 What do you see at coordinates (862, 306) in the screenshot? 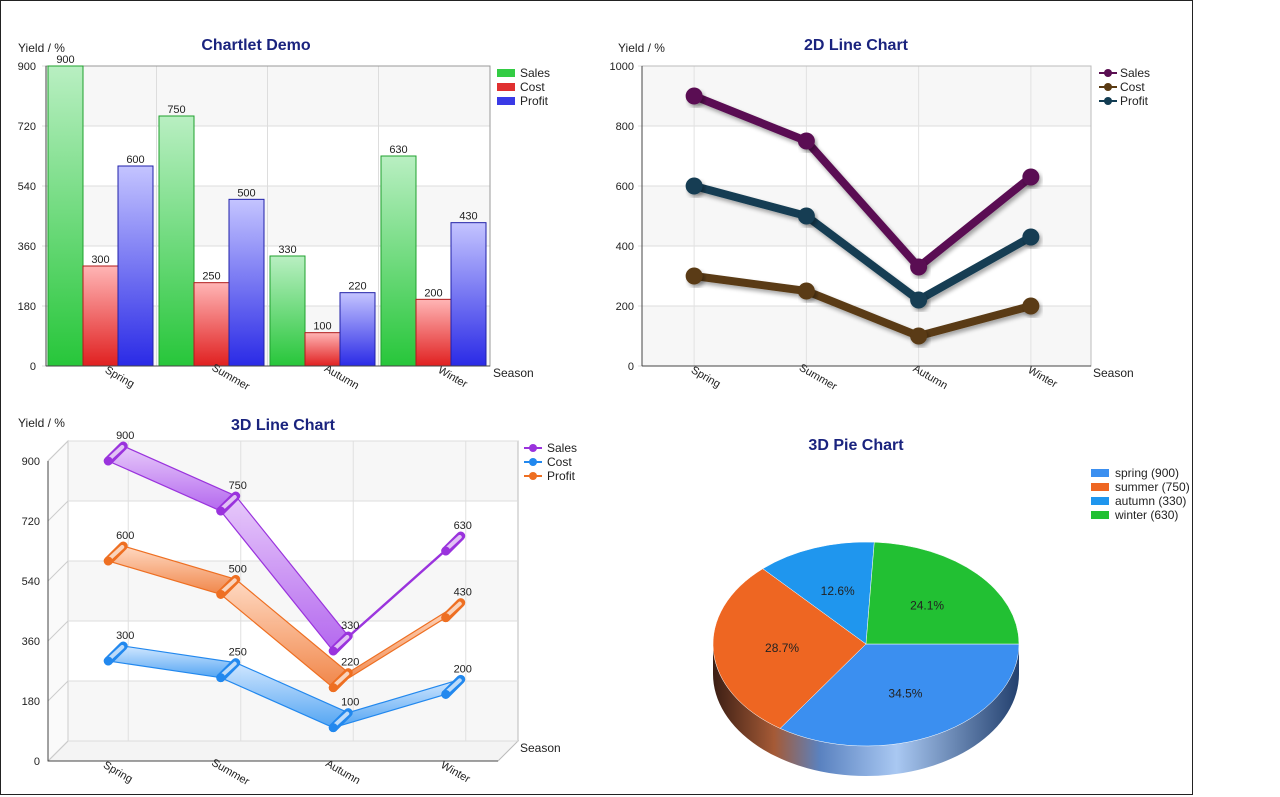
I see `series-line-cost` at bounding box center [862, 306].